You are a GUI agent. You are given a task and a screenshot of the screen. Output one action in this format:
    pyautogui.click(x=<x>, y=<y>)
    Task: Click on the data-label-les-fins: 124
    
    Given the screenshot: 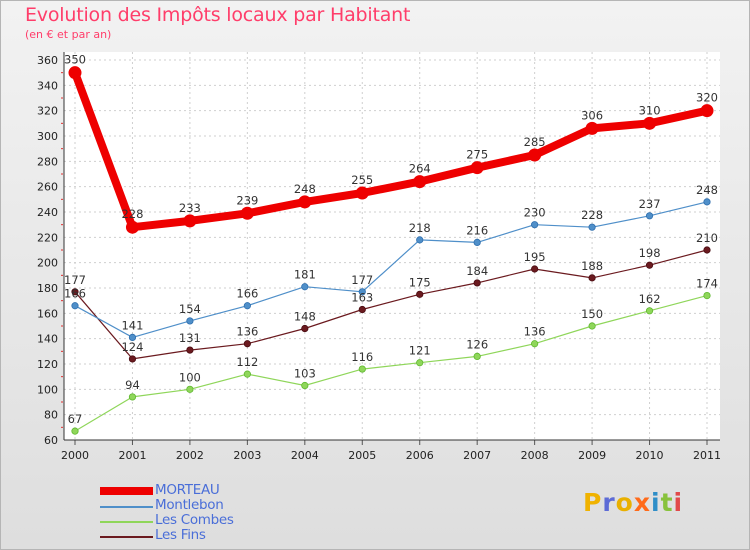 What is the action you would take?
    pyautogui.click(x=132, y=347)
    